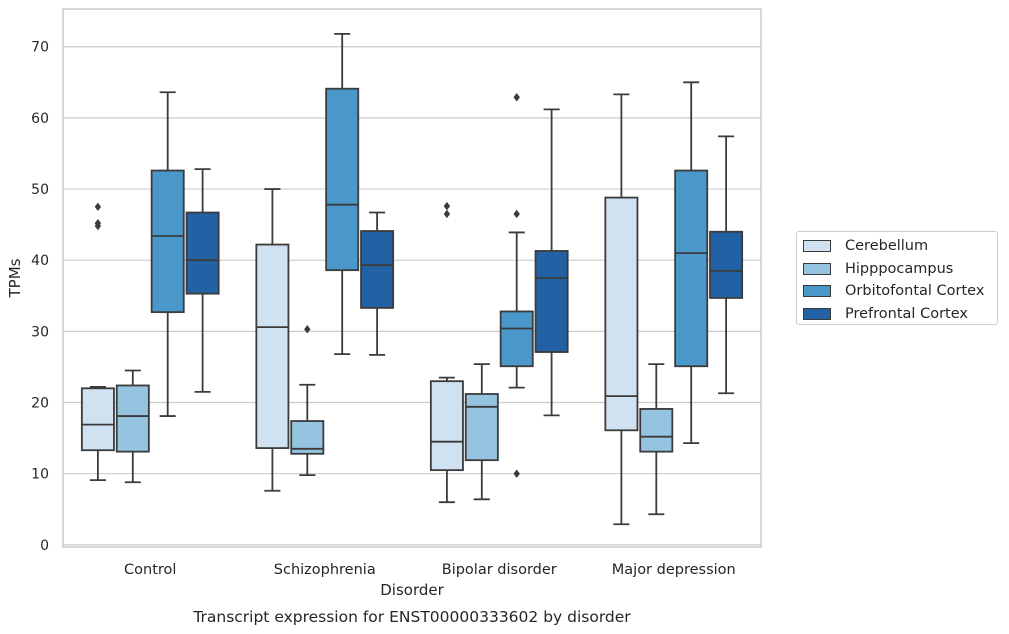 Image resolution: width=1009 pixels, height=634 pixels. Describe the element at coordinates (15, 278) in the screenshot. I see `y-axis-label: TPMs` at that location.